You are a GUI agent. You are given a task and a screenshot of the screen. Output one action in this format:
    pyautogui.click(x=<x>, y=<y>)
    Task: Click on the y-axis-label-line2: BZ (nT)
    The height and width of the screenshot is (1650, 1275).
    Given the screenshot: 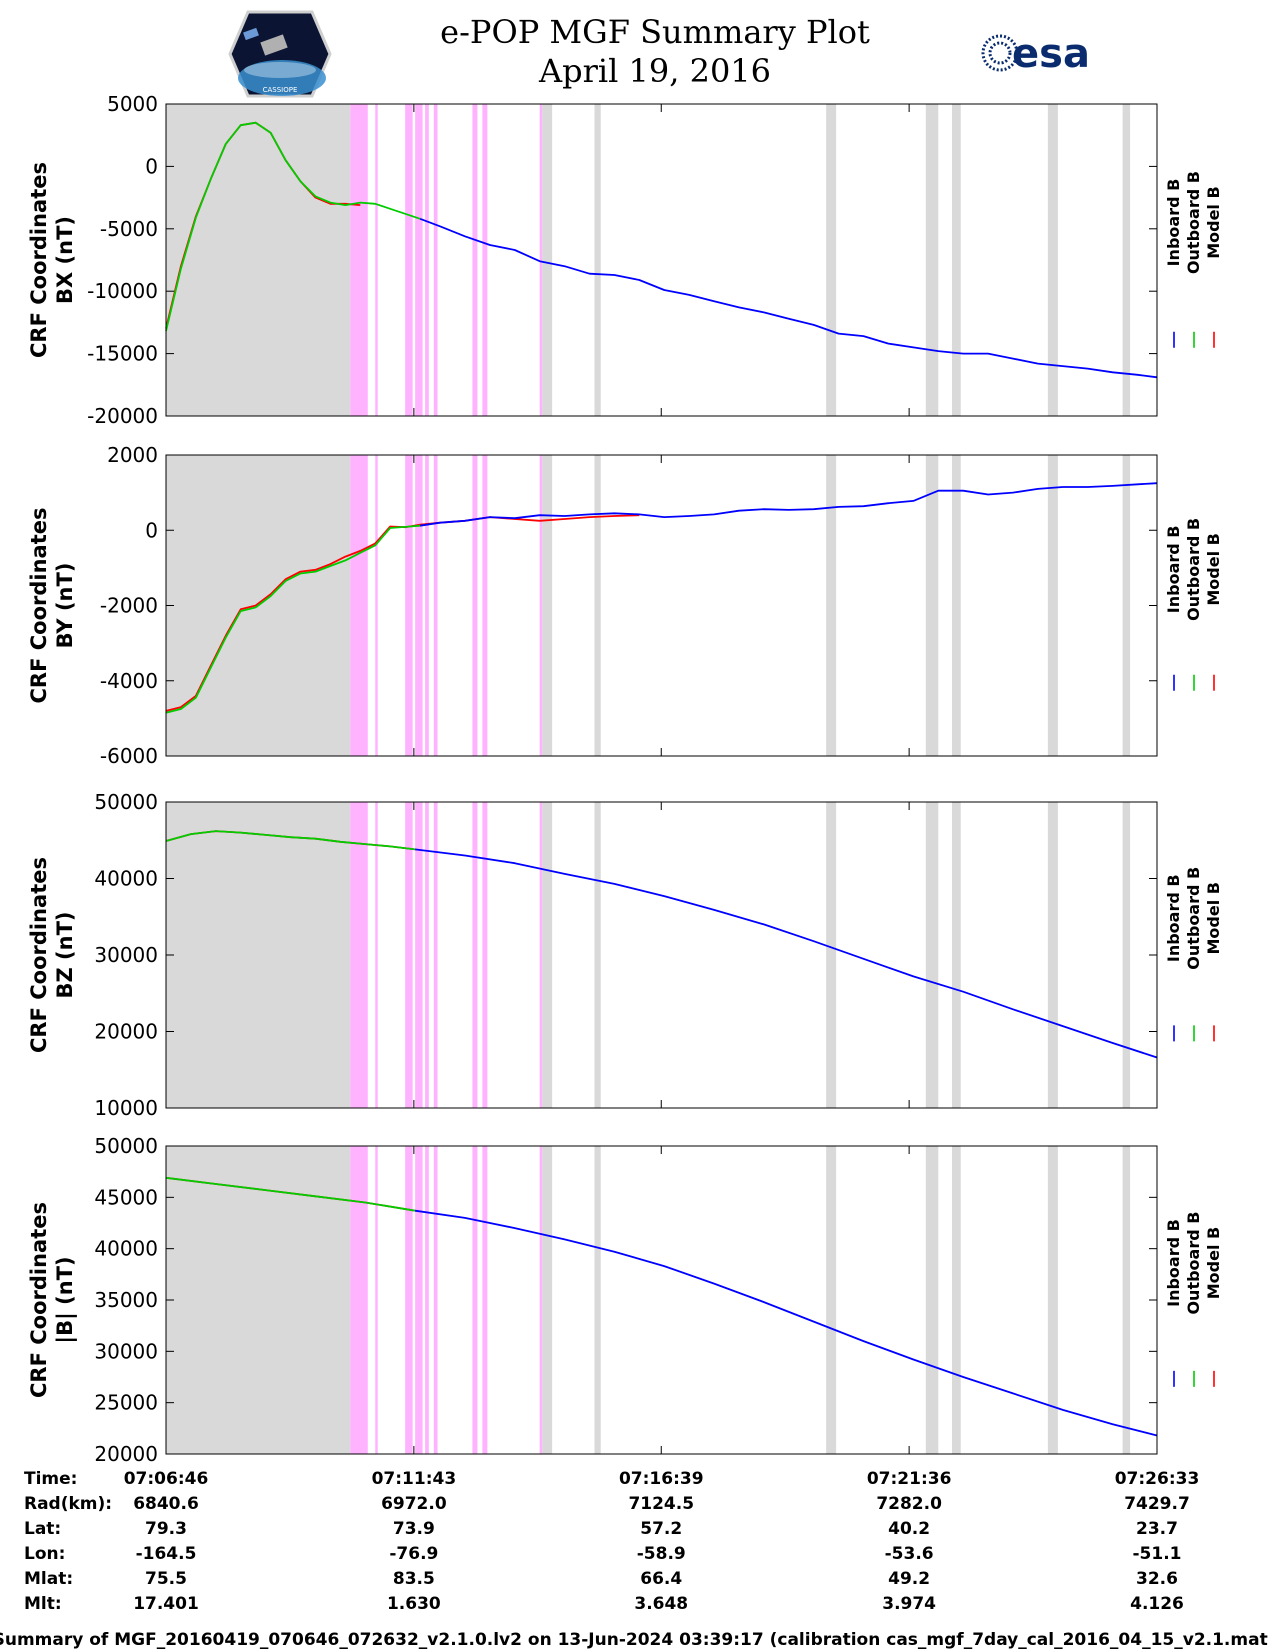 What is the action you would take?
    pyautogui.click(x=65, y=954)
    